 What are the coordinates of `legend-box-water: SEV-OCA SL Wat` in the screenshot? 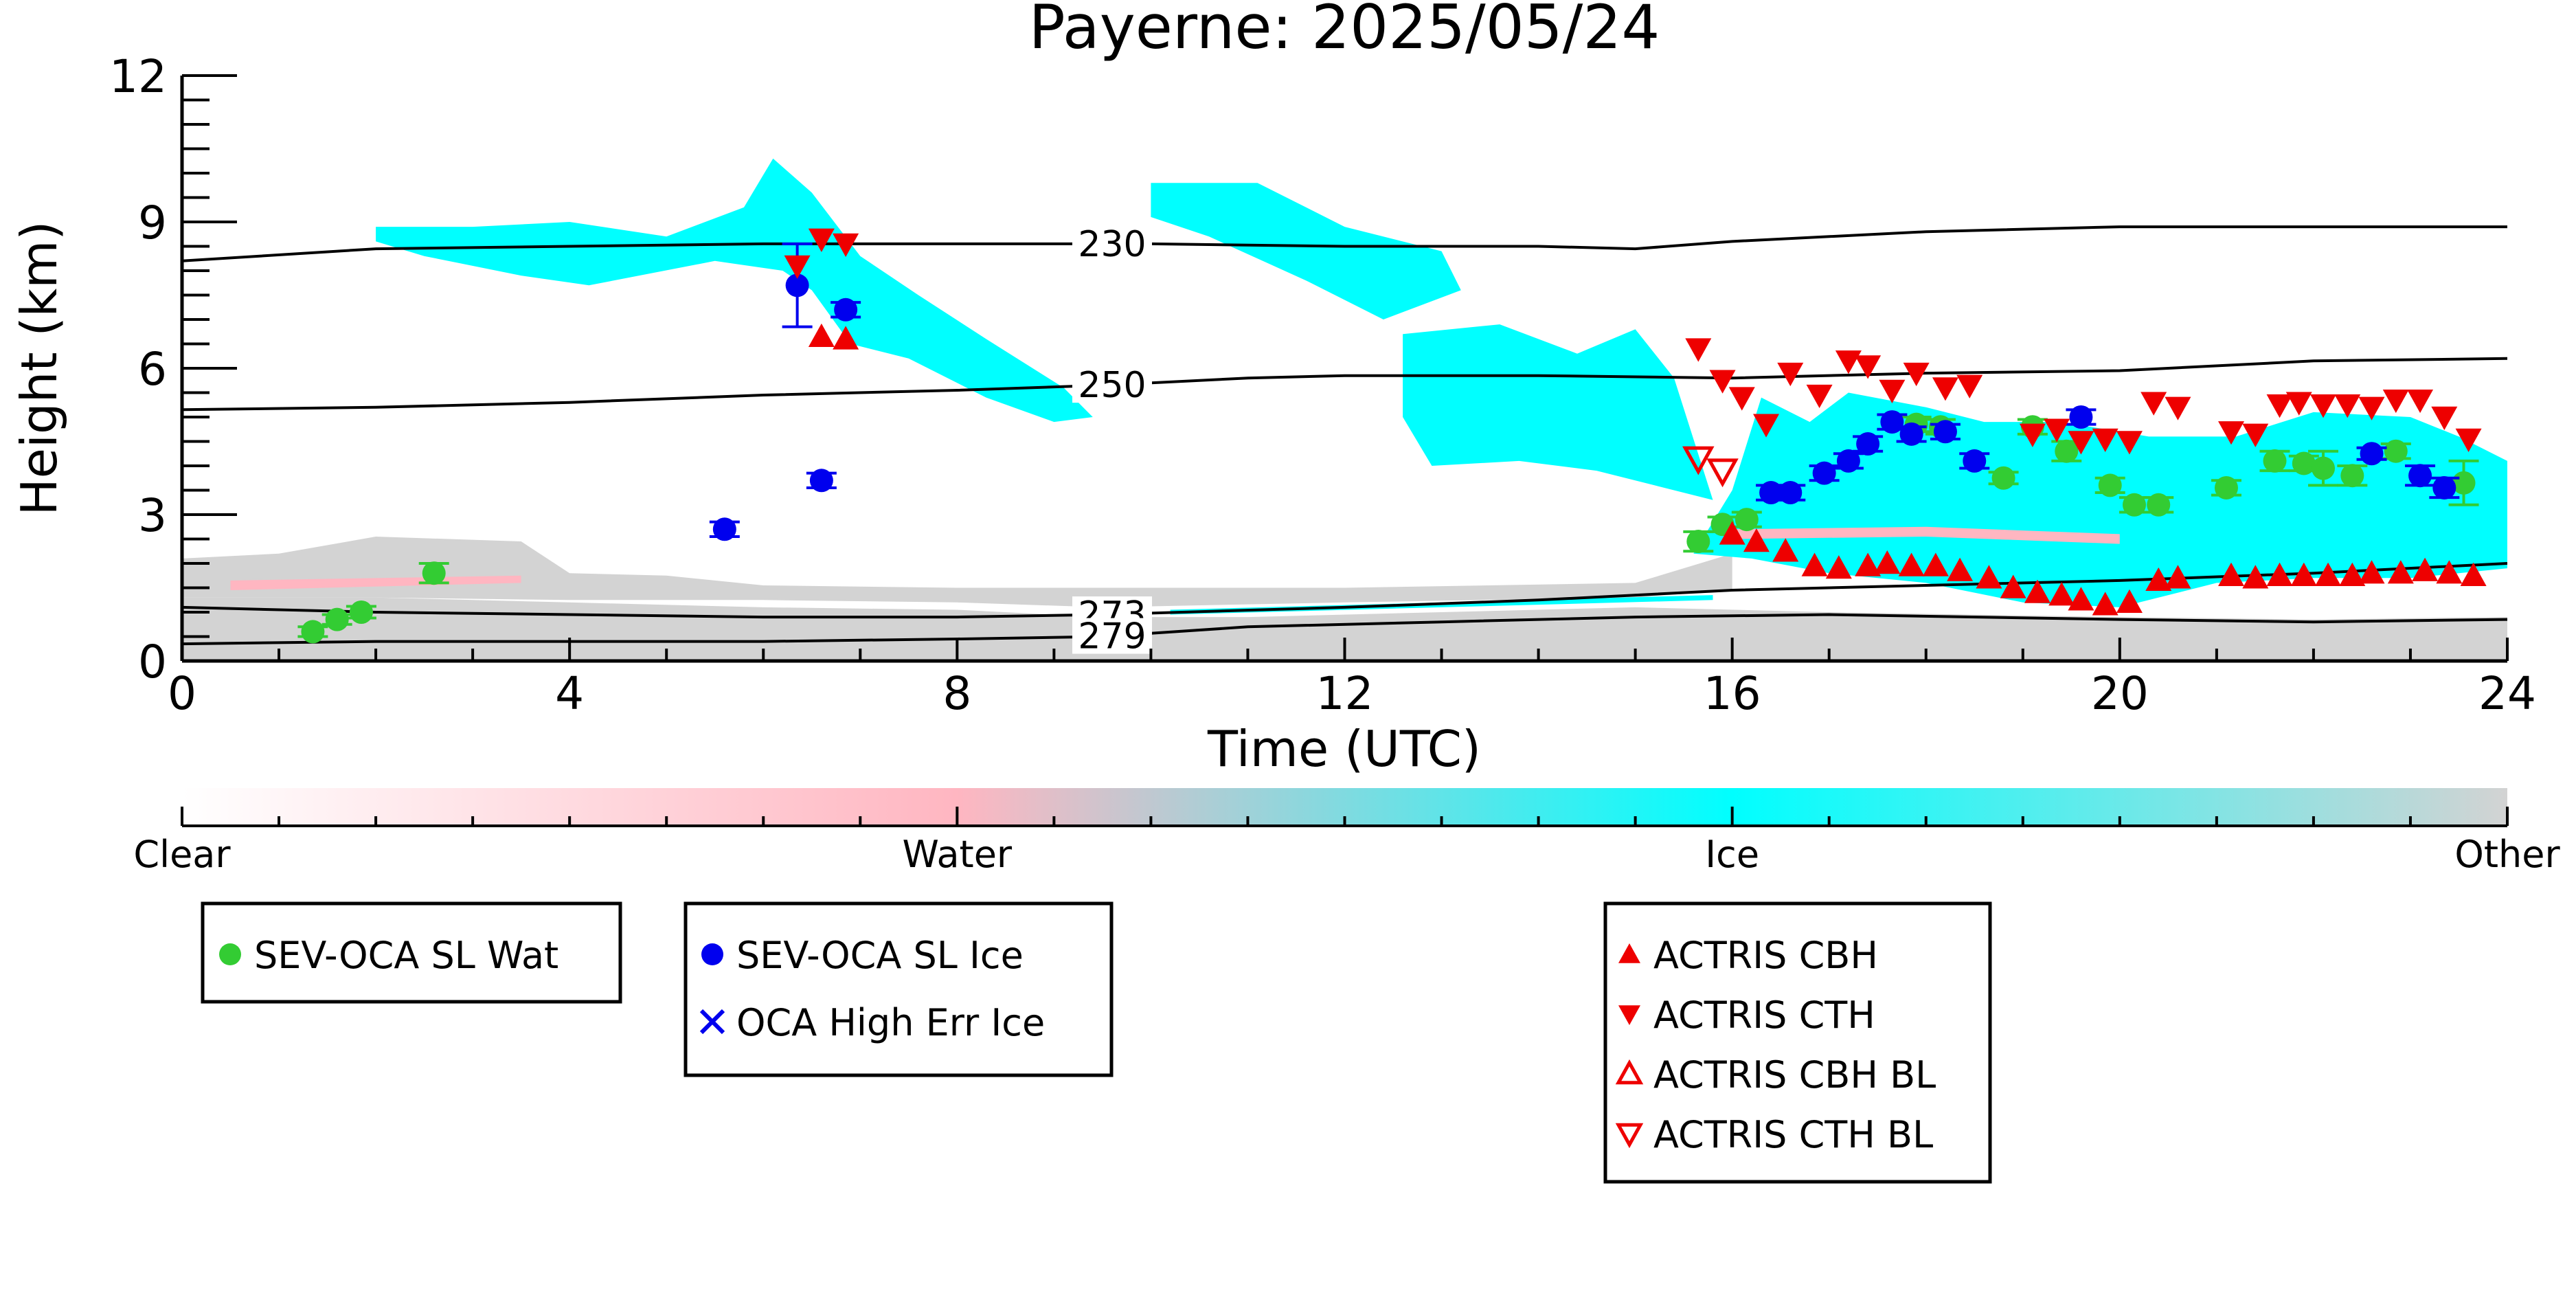 It's located at (411, 952).